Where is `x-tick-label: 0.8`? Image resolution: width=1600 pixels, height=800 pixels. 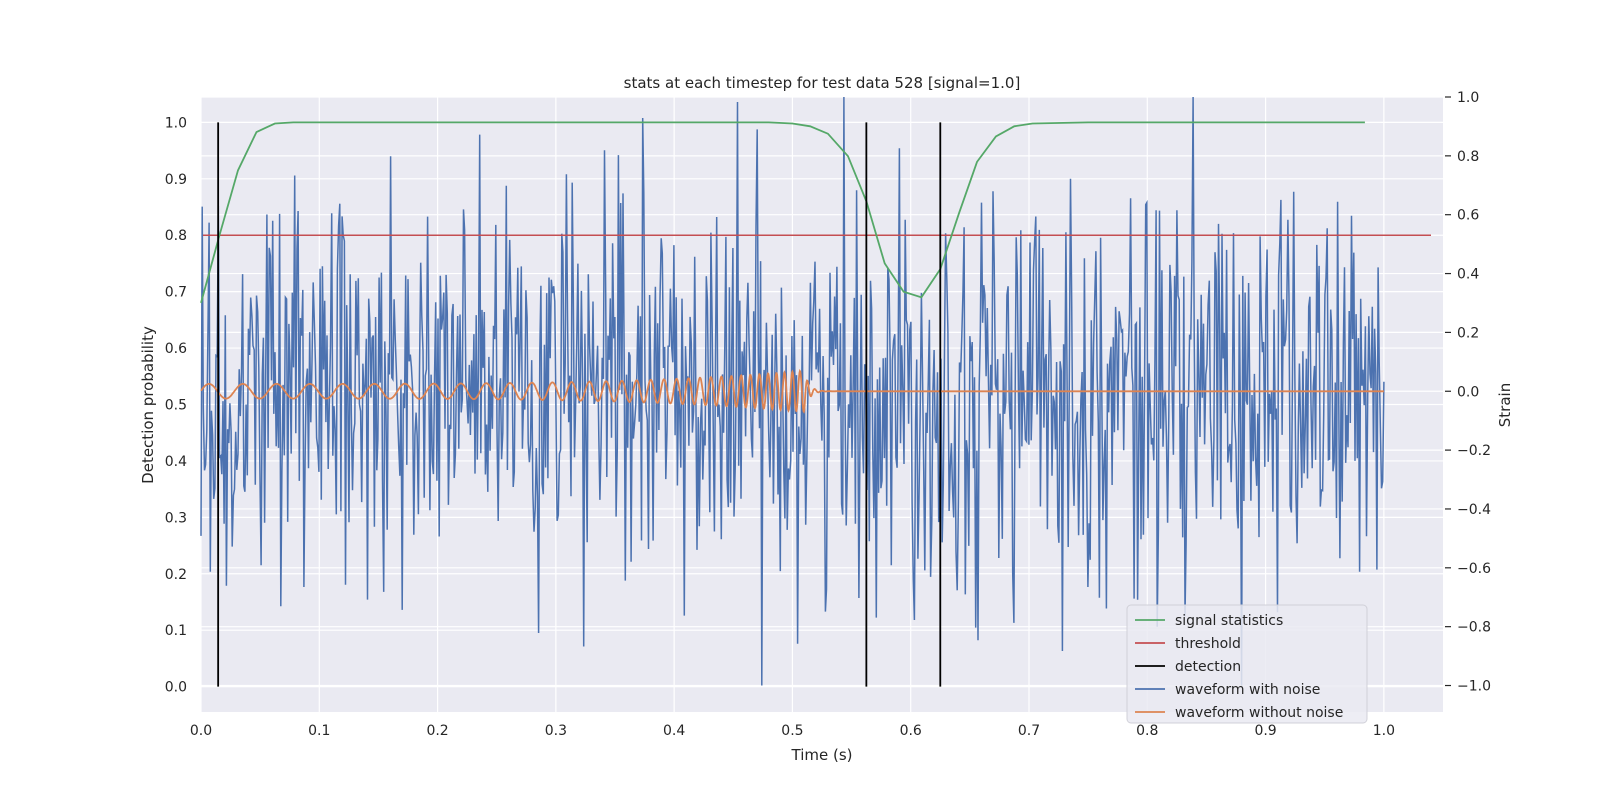 x-tick-label: 0.8 is located at coordinates (1147, 731).